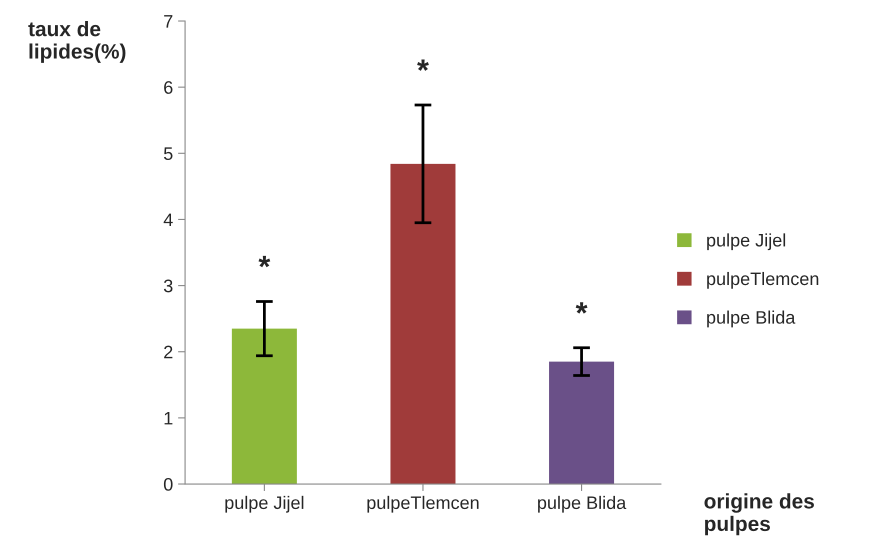 The height and width of the screenshot is (539, 873). I want to click on y-tick-label: 2, so click(168, 352).